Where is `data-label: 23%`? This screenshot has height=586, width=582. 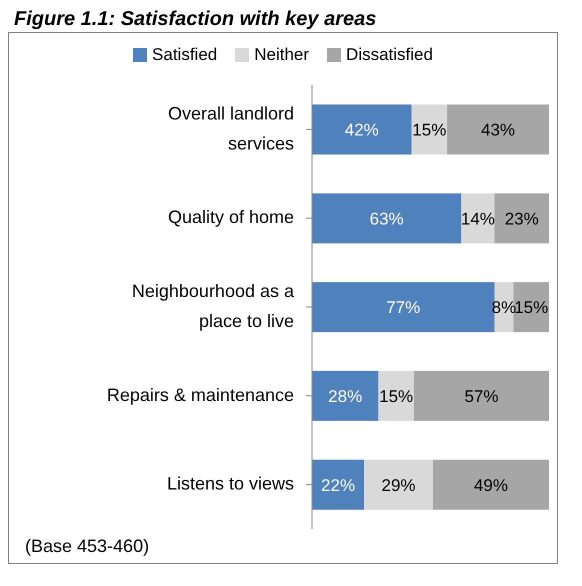 data-label: 23% is located at coordinates (521, 218).